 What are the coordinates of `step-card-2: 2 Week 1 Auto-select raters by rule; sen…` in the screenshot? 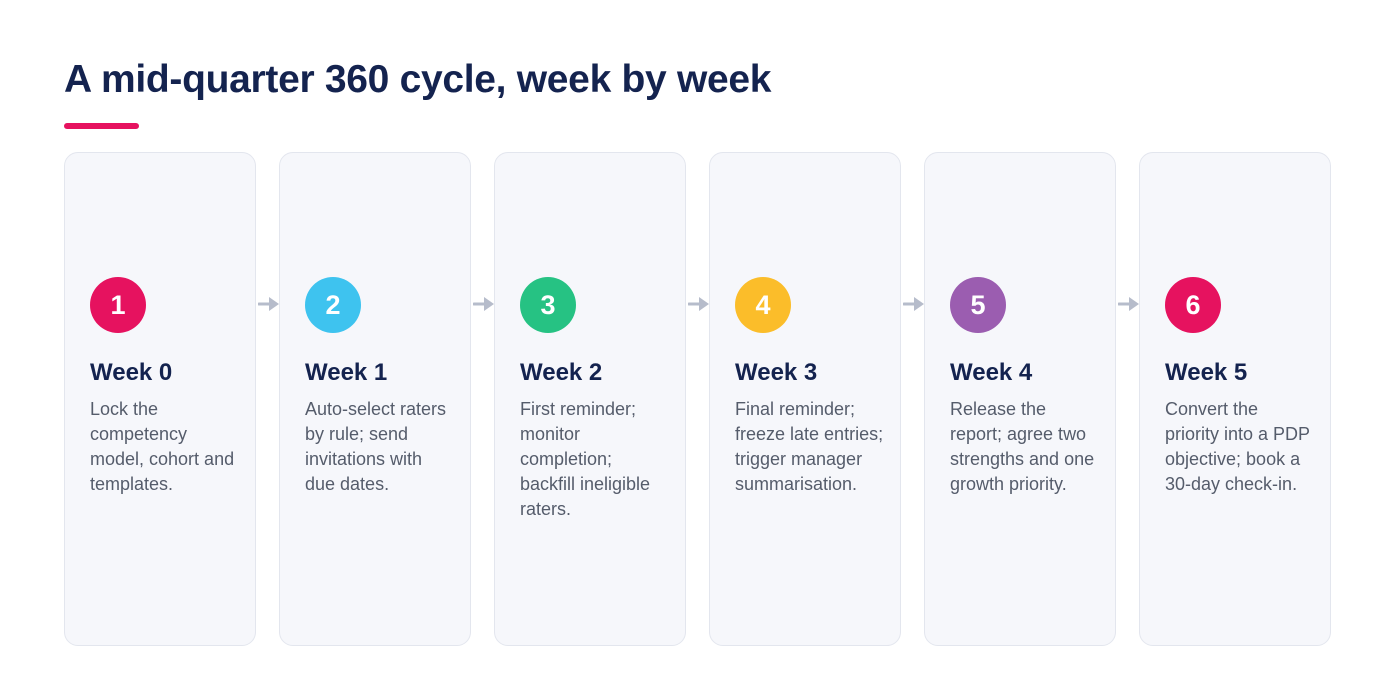 It's located at (375, 399).